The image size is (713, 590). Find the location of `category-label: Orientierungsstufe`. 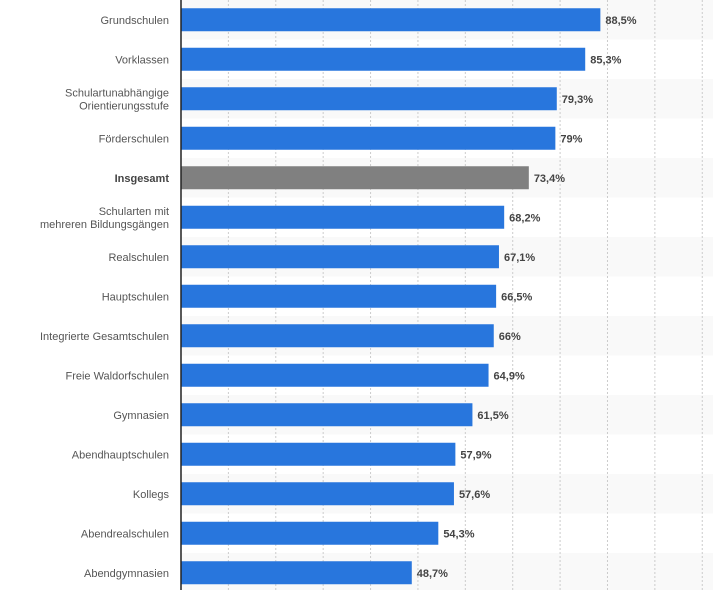

category-label: Orientierungsstufe is located at coordinates (124, 106).